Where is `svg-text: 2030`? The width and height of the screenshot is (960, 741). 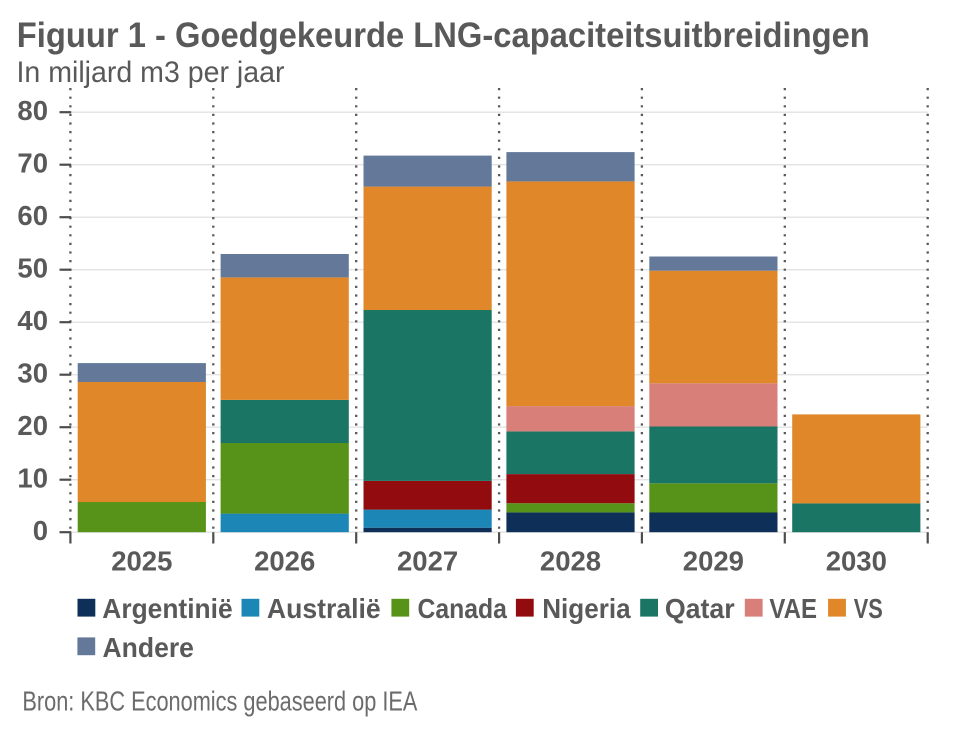
svg-text: 2030 is located at coordinates (856, 561).